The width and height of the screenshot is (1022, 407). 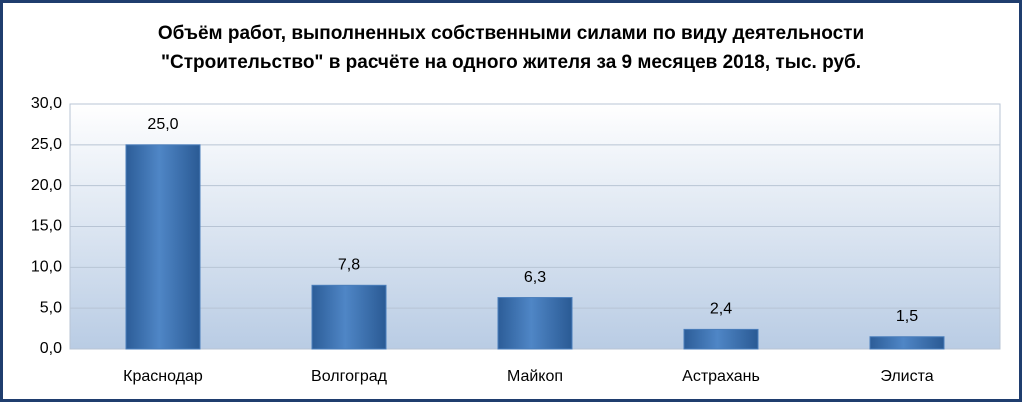 What do you see at coordinates (46, 185) in the screenshot?
I see `y-tick-label: 20,0` at bounding box center [46, 185].